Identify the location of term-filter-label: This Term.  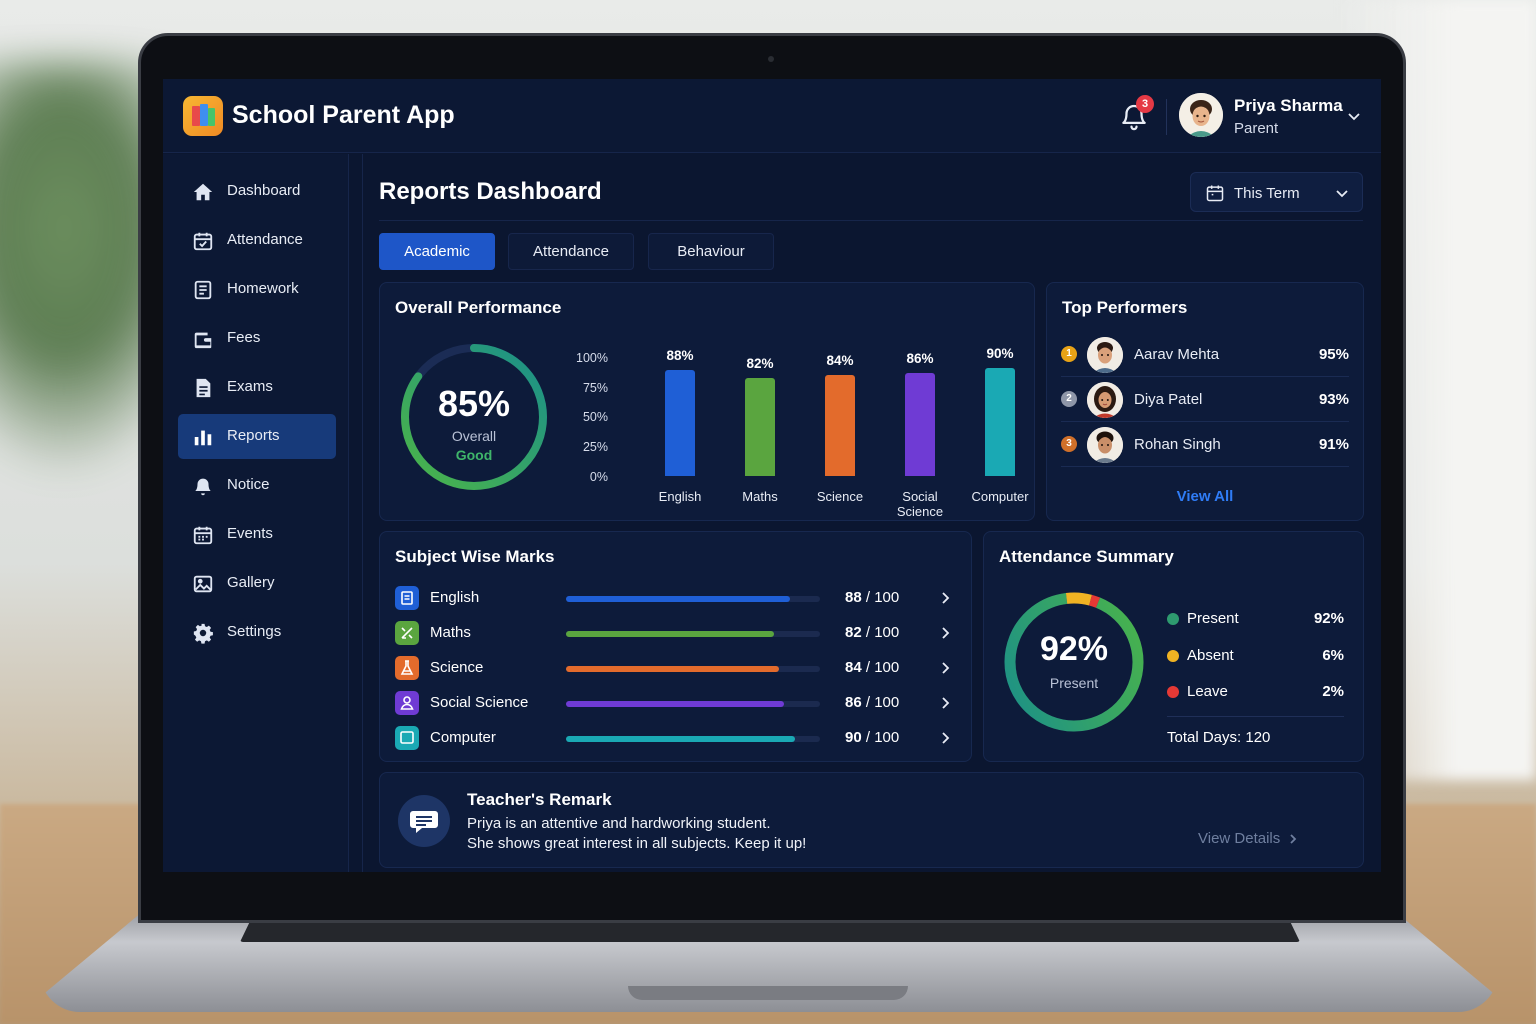
(1267, 193).